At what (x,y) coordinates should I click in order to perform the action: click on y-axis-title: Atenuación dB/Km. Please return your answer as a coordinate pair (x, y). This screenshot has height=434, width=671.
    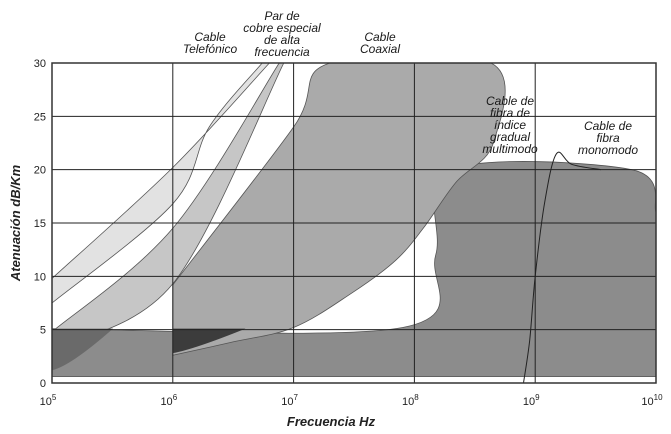
    Looking at the image, I should click on (15, 223).